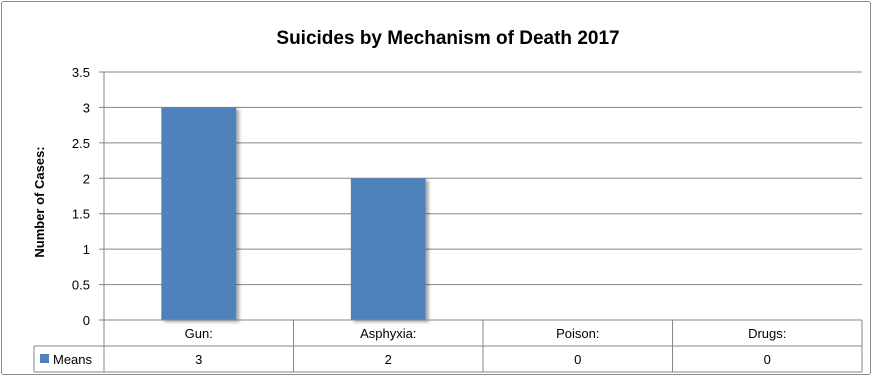 This screenshot has width=872, height=381. Describe the element at coordinates (86, 107) in the screenshot. I see `y-tick-label: 3` at that location.